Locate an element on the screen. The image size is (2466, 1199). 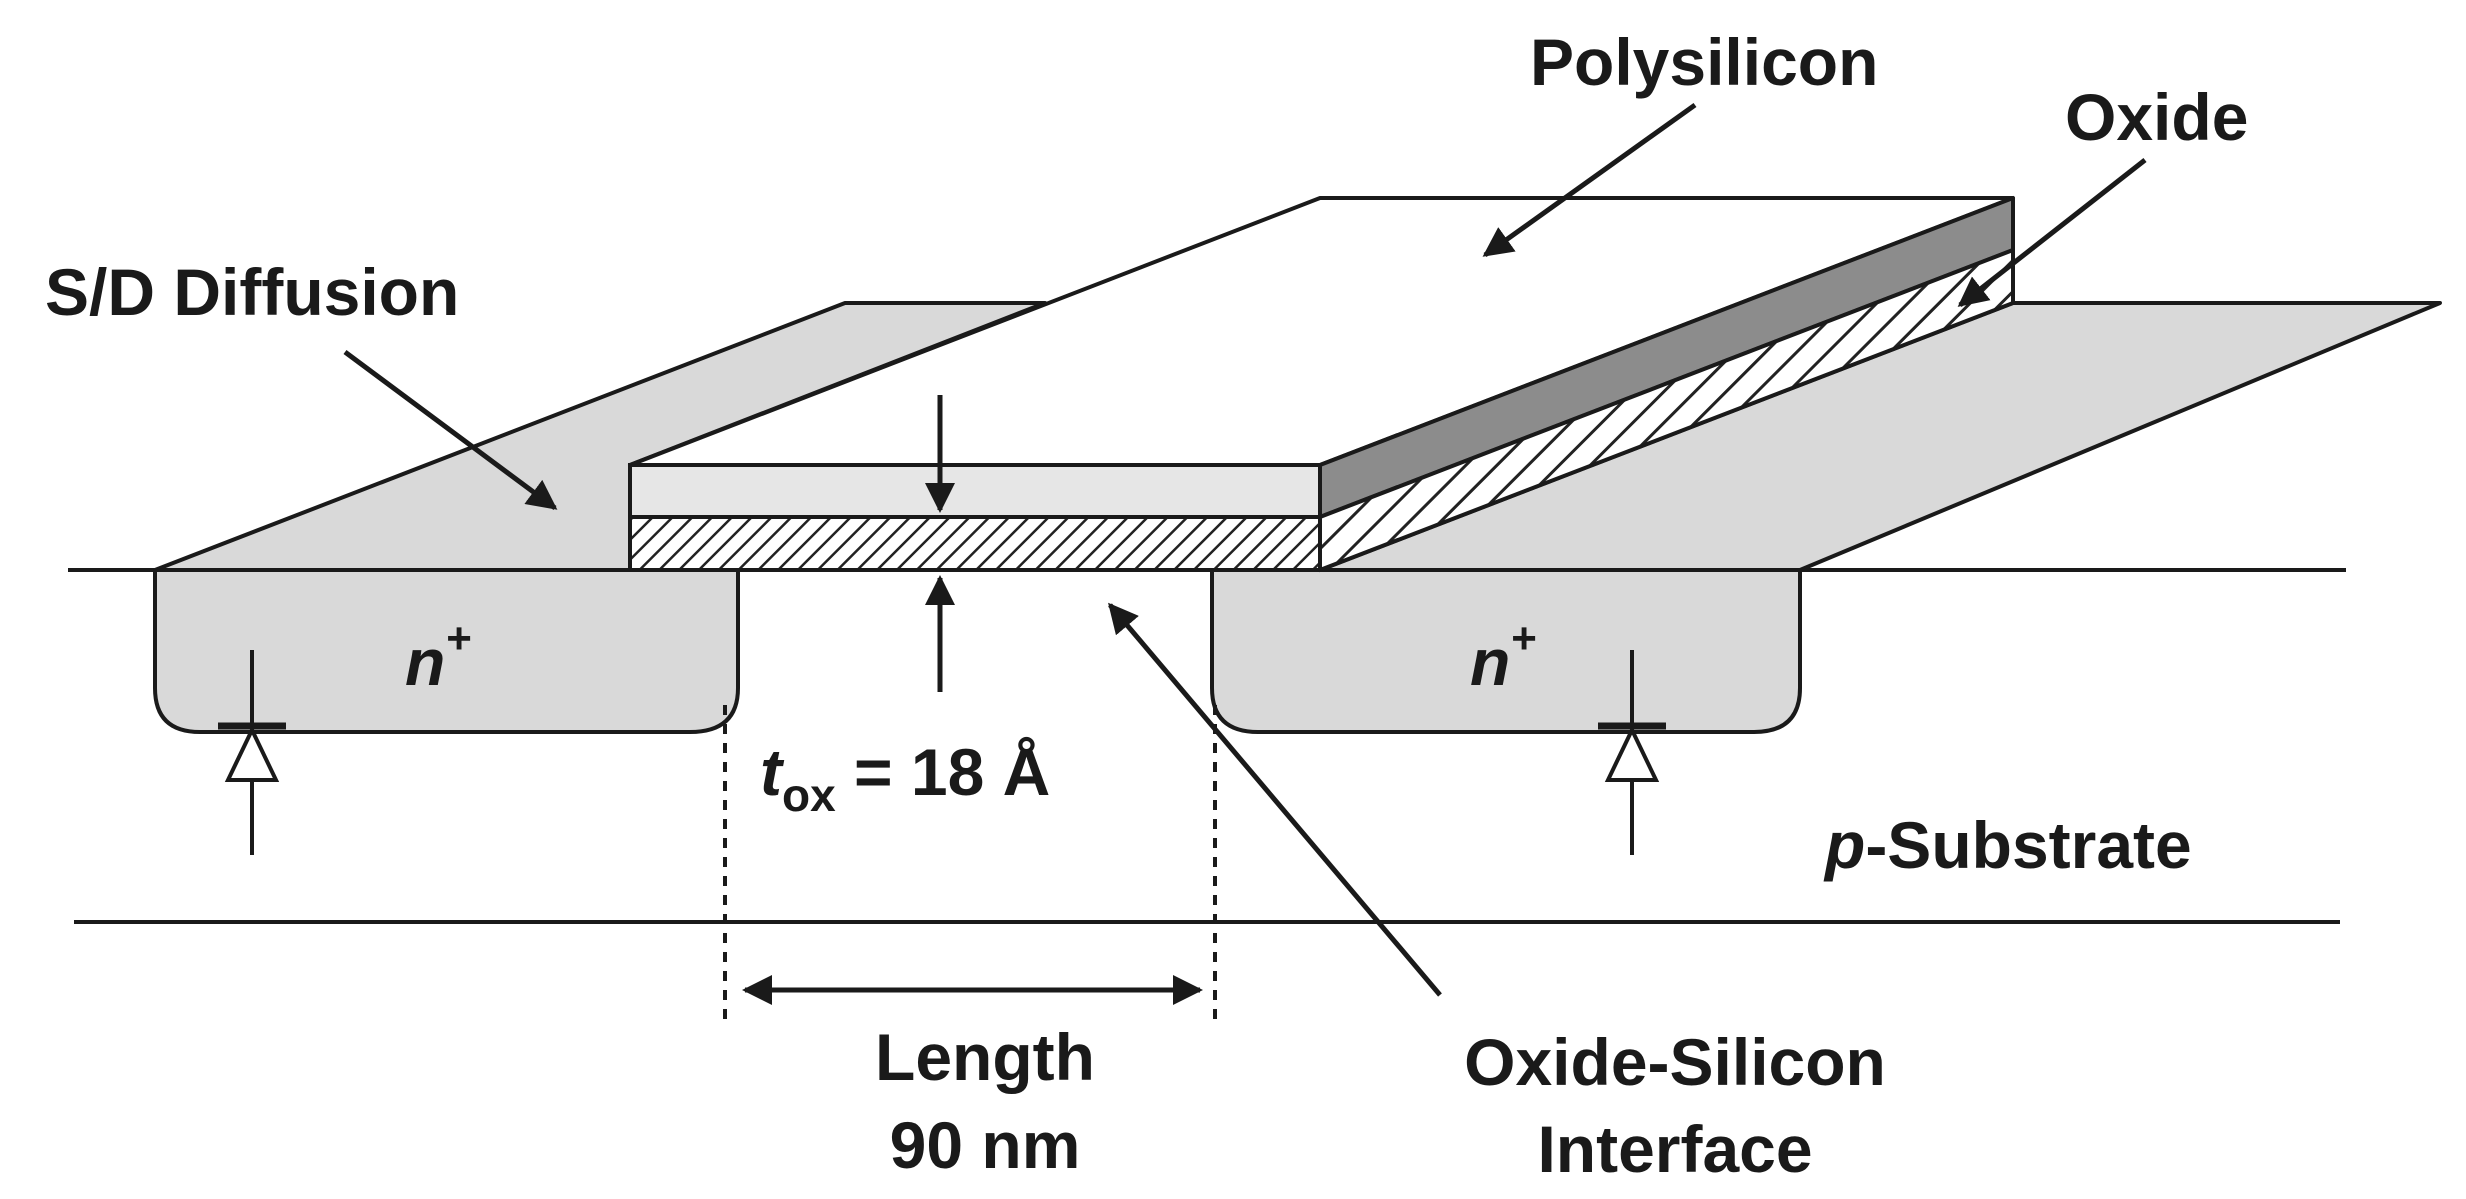
junction-diode-right is located at coordinates (1632, 752).